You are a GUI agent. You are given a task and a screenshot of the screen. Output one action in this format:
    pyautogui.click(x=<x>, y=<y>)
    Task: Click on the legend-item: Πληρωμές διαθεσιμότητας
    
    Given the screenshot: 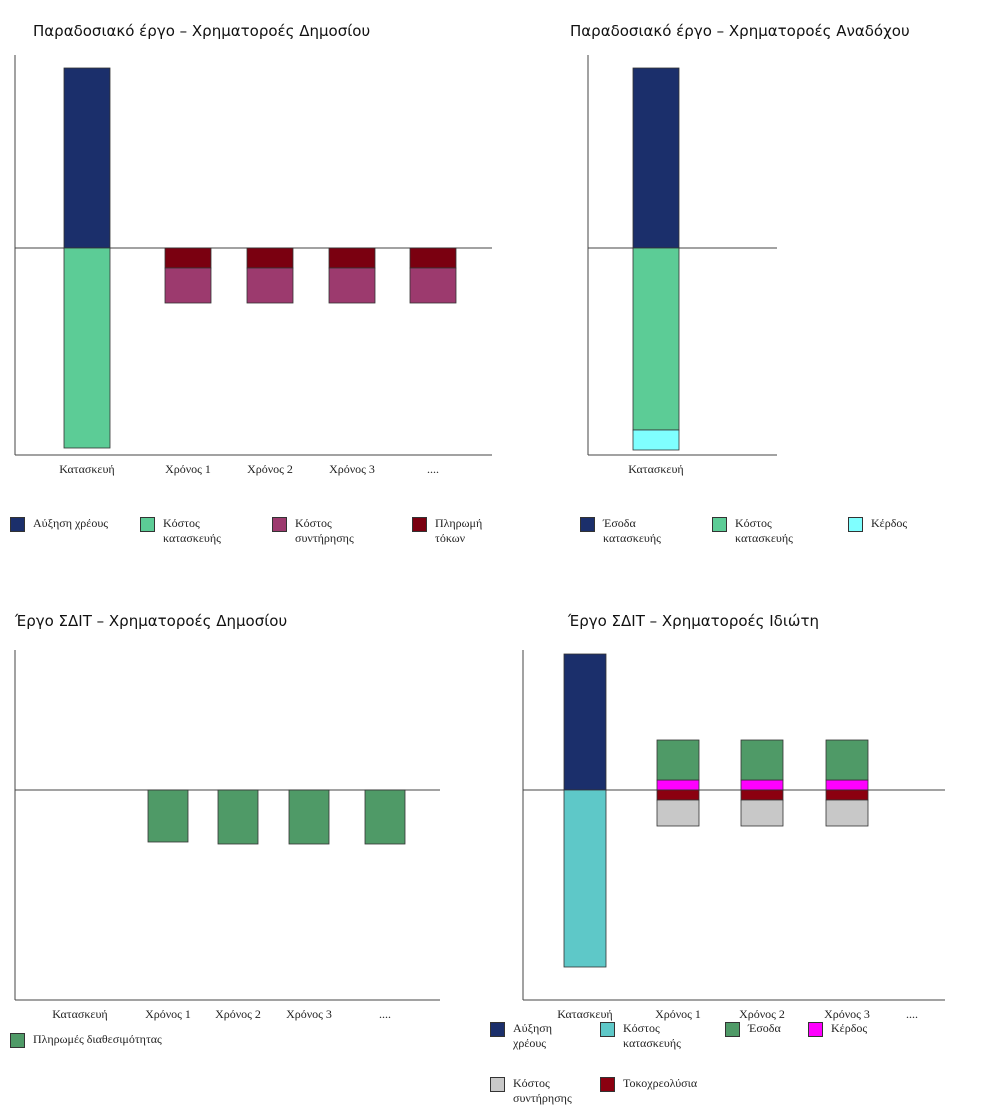 What is the action you would take?
    pyautogui.click(x=86, y=1040)
    